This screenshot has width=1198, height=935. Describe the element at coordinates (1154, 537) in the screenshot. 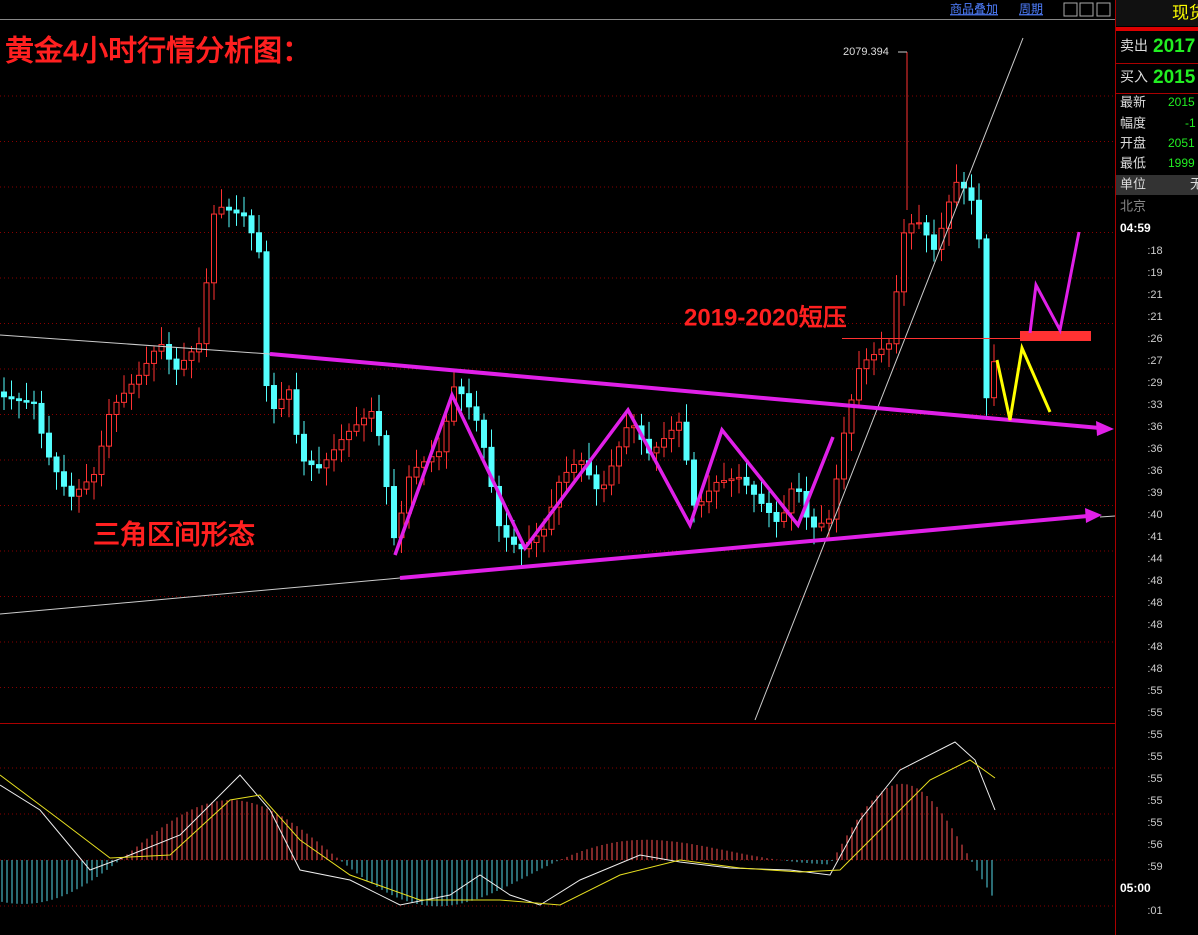

I see `time-tick: :41` at that location.